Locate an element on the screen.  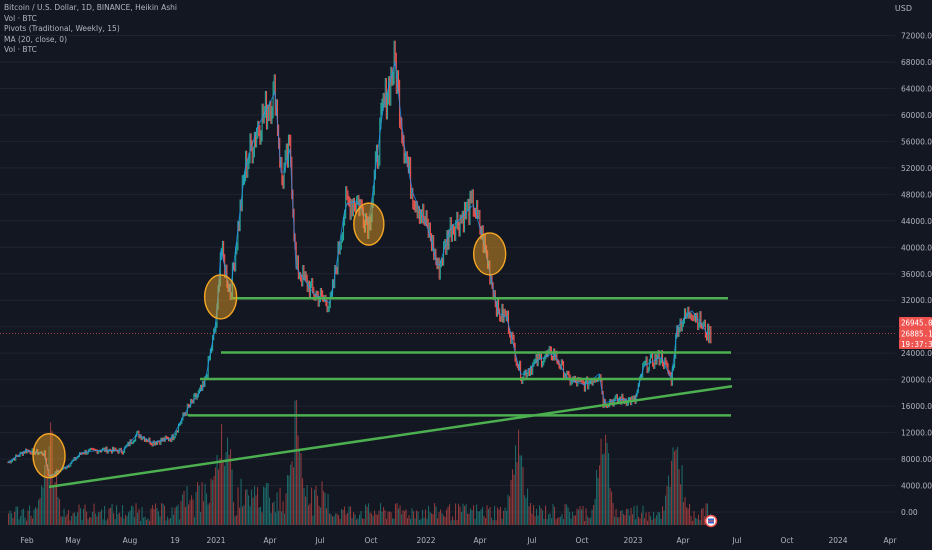
x-tick-label: Jul is located at coordinates (531, 540).